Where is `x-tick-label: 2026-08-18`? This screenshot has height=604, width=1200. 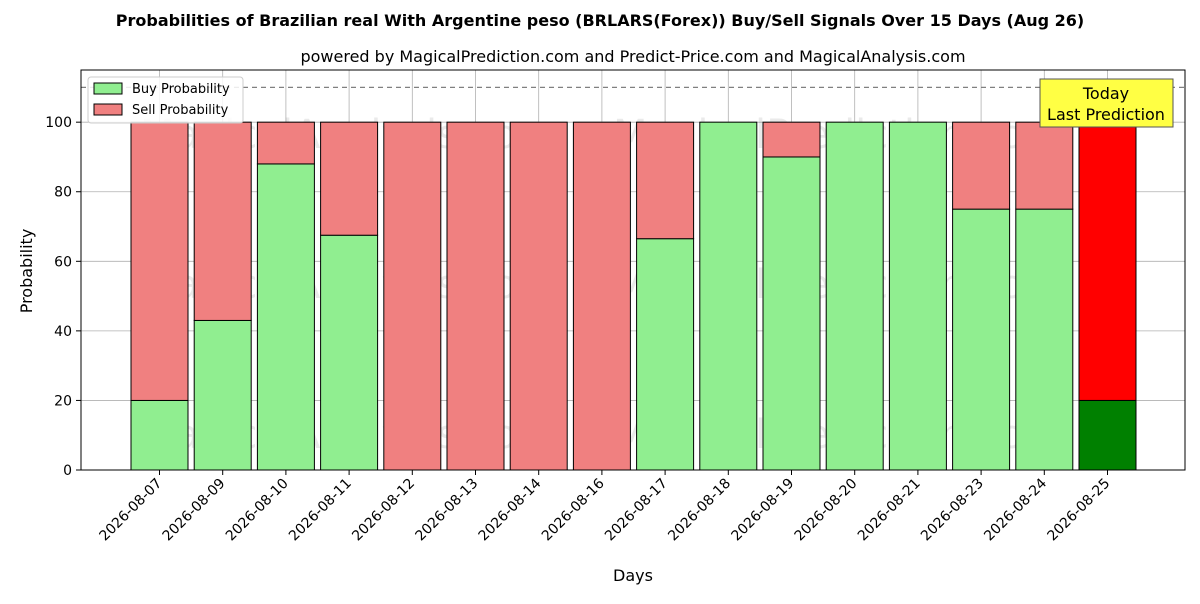
x-tick-label: 2026-08-18 is located at coordinates (699, 510).